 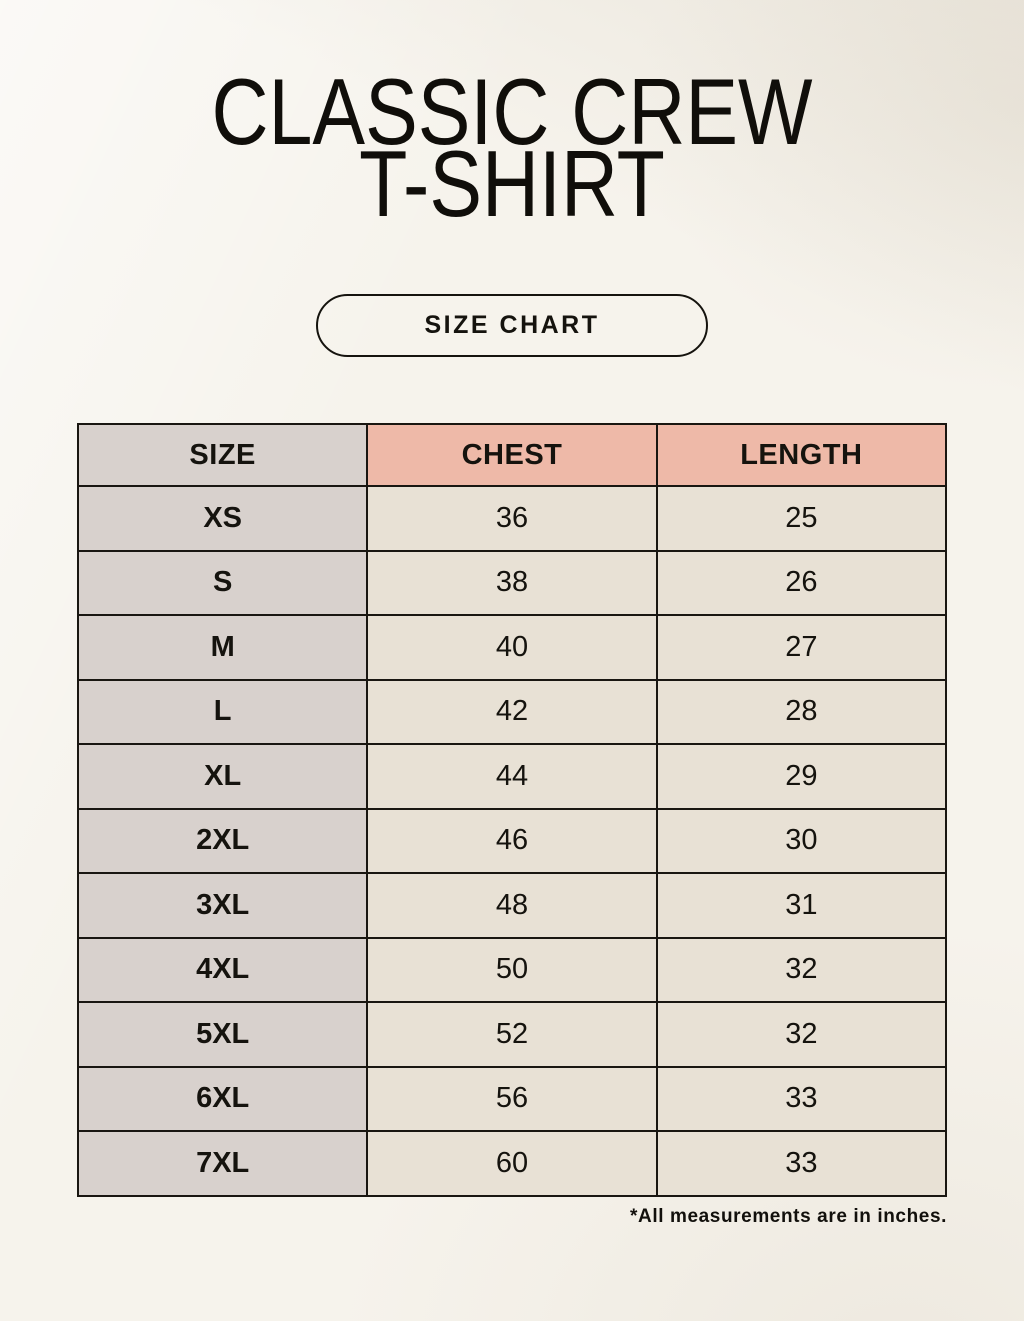 What do you see at coordinates (222, 1098) in the screenshot?
I see `size-cell: 6XL` at bounding box center [222, 1098].